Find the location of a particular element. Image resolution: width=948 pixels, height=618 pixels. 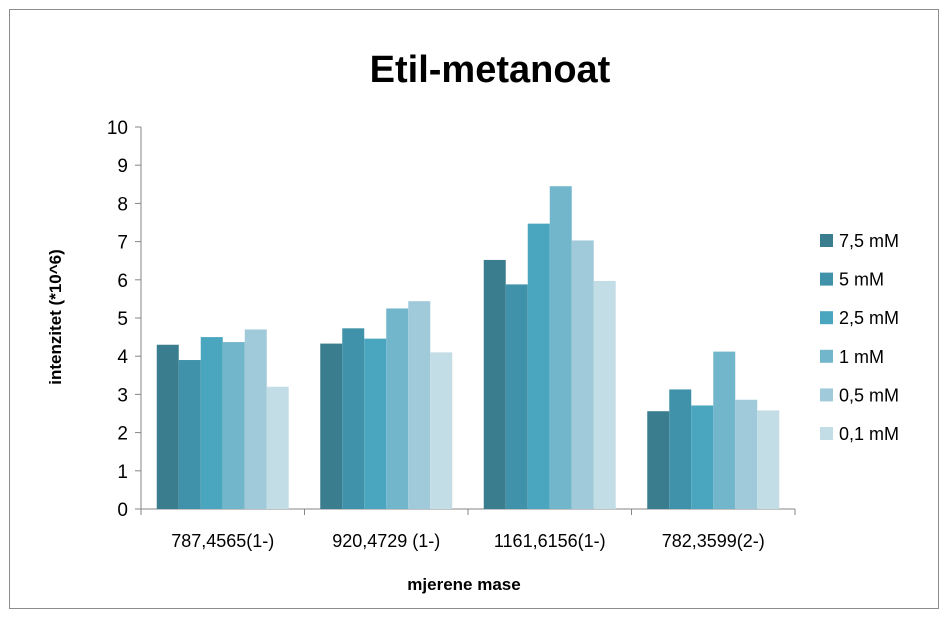

y-axis-title: intenzitet (*10^6) is located at coordinates (55, 317).